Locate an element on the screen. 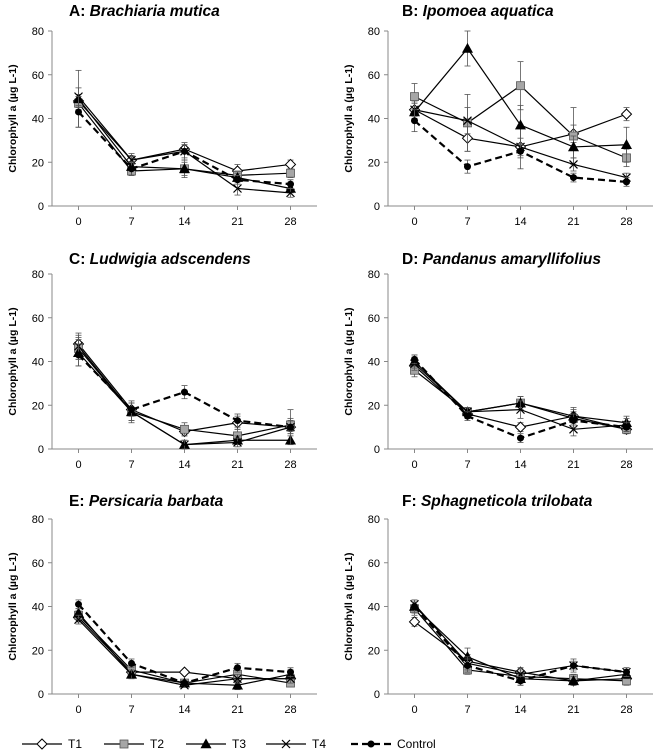 This screenshot has width=667, height=754. chart-title-species: Pandanus amaryllifolius is located at coordinates (512, 259).